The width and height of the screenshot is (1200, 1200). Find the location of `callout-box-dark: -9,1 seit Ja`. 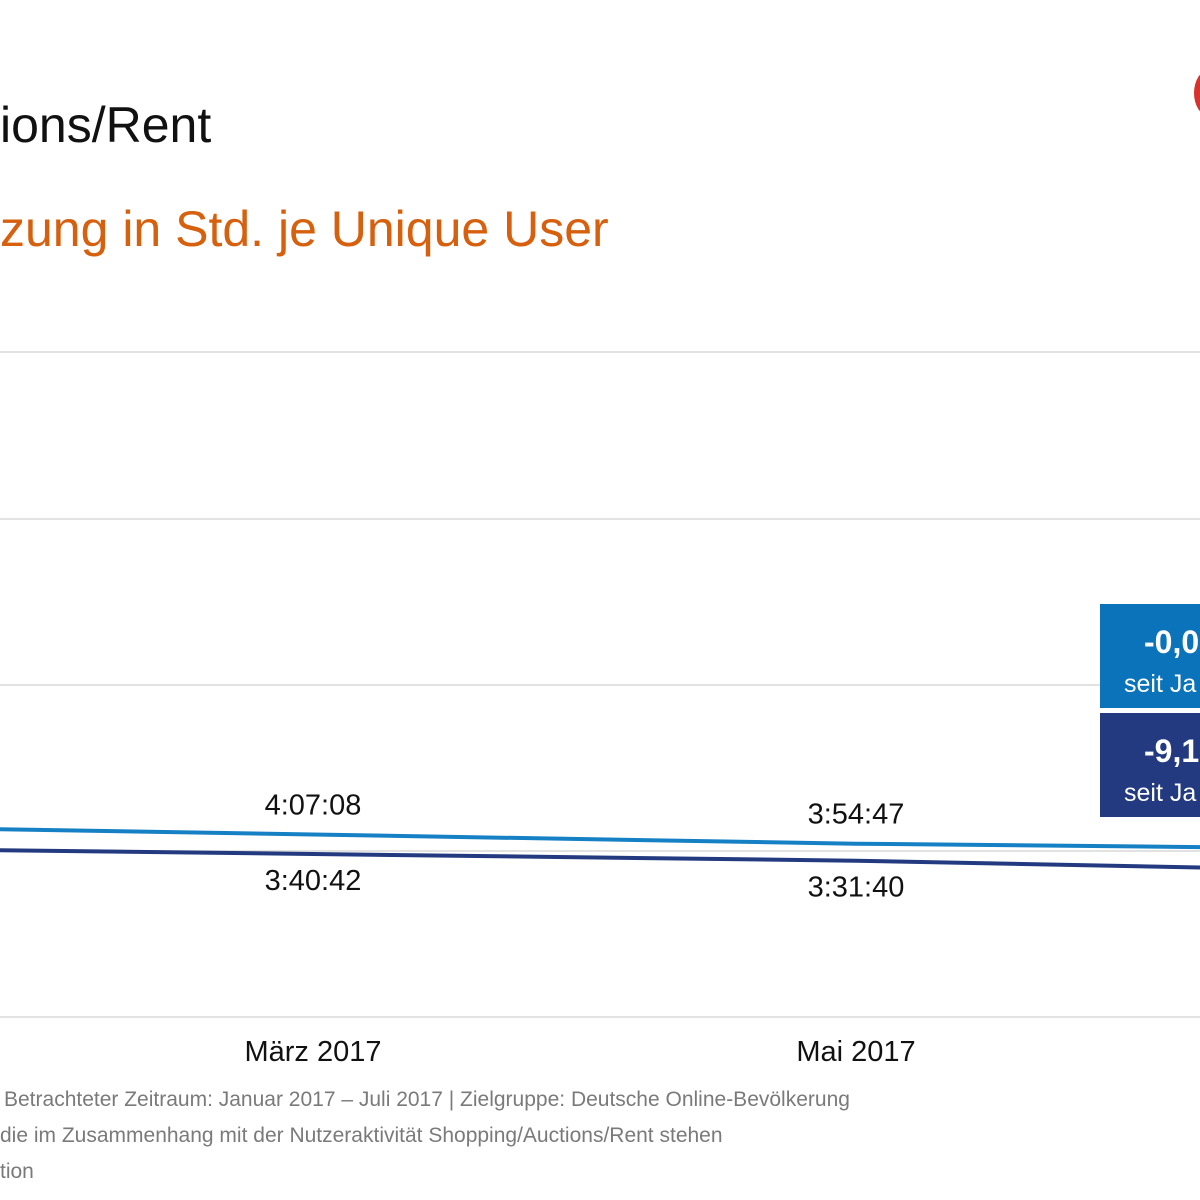

callout-box-dark: -9,1 seit Ja is located at coordinates (1150, 765).